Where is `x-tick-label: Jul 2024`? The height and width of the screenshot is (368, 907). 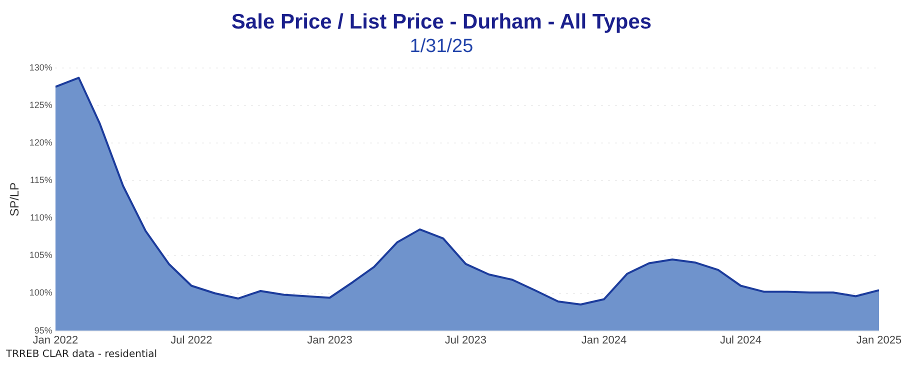
x-tick-label: Jul 2024 is located at coordinates (741, 340).